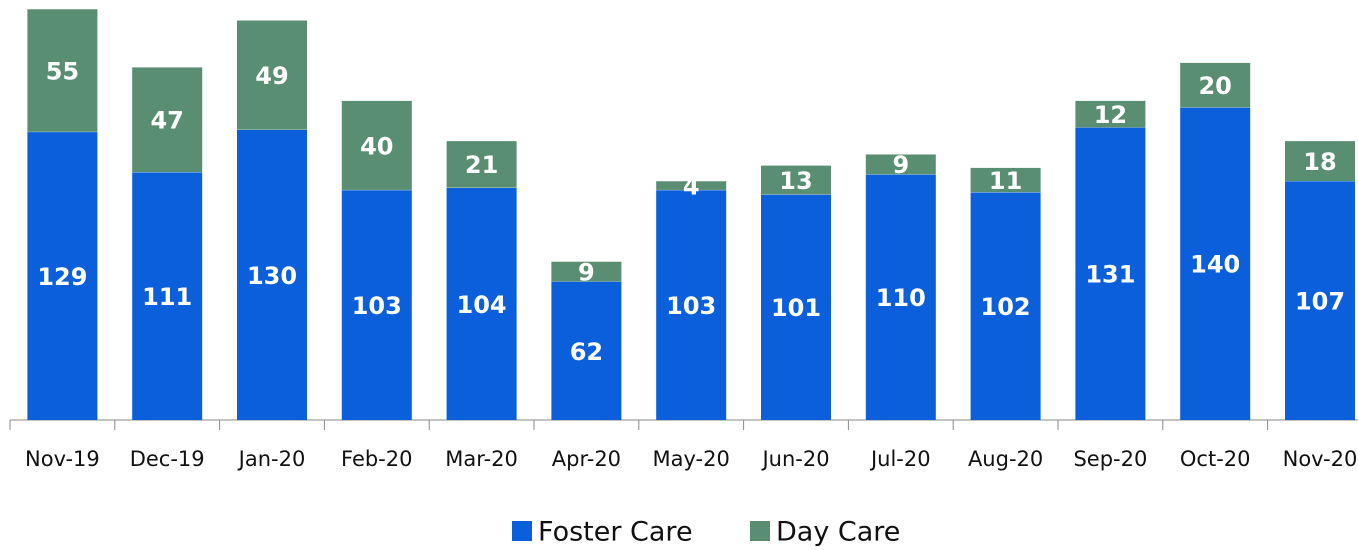 The image size is (1358, 550). What do you see at coordinates (838, 532) in the screenshot?
I see `legend-label: Day Care` at bounding box center [838, 532].